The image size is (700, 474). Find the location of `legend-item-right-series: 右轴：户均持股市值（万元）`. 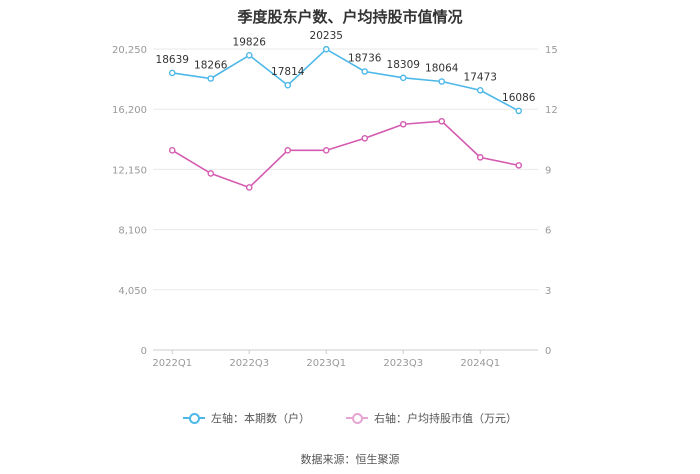

legend-item-right-series: 右轴：户均持股市值（万元） is located at coordinates (431, 418).